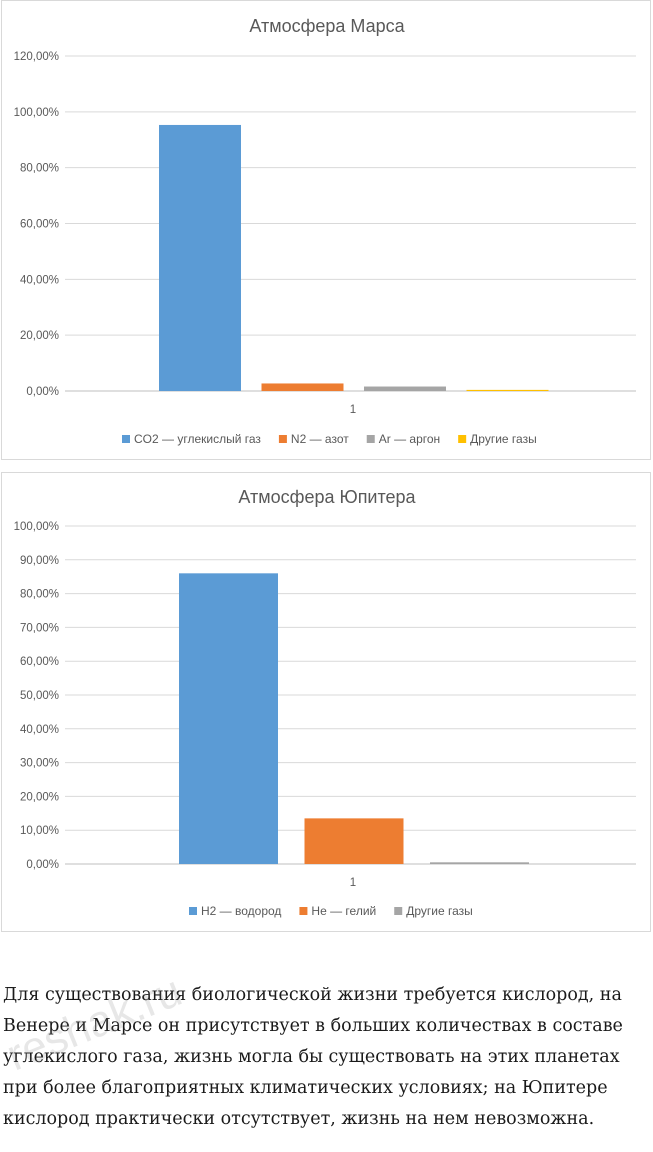 The width and height of the screenshot is (653, 1152). What do you see at coordinates (353, 883) in the screenshot?
I see `jupiter-category-label: 1` at bounding box center [353, 883].